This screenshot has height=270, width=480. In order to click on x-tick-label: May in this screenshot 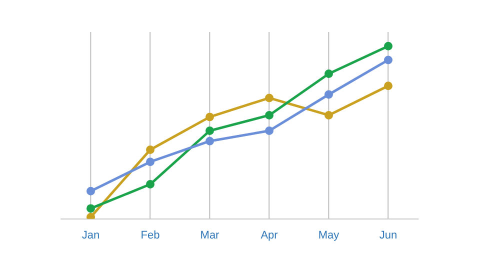, I will do `click(329, 235)`.